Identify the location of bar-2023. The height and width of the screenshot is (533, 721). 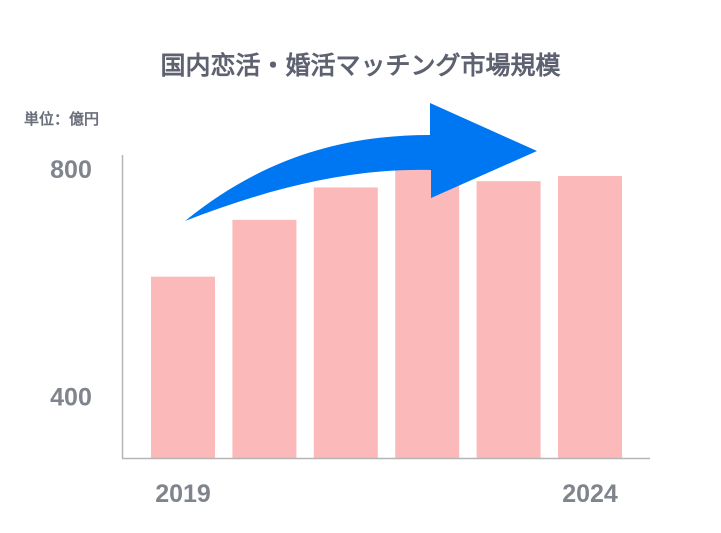
(508, 320).